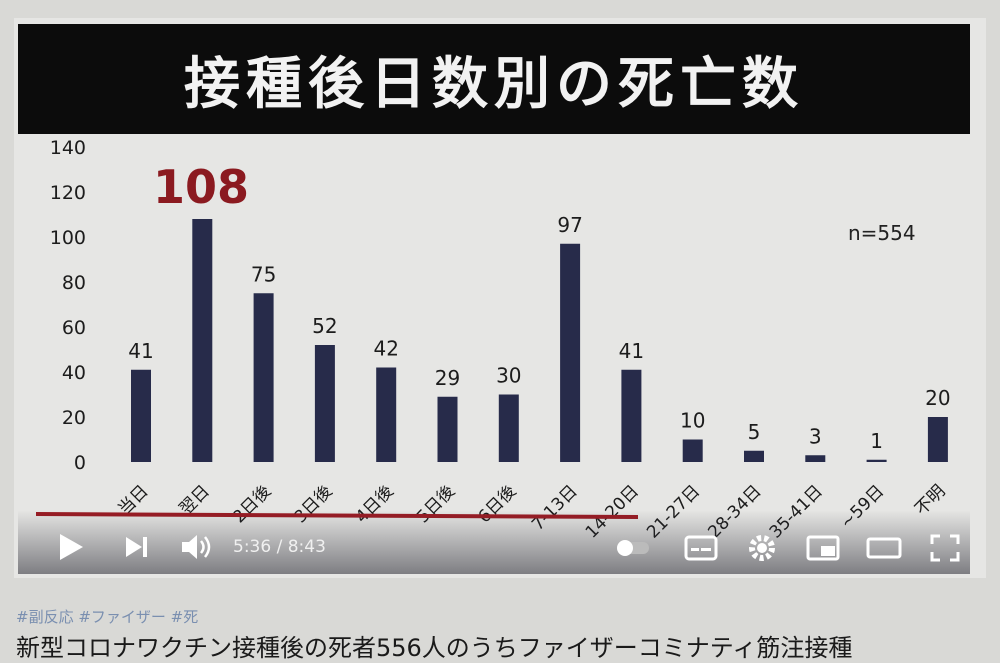  What do you see at coordinates (80, 463) in the screenshot?
I see `y-tick-label: 0` at bounding box center [80, 463].